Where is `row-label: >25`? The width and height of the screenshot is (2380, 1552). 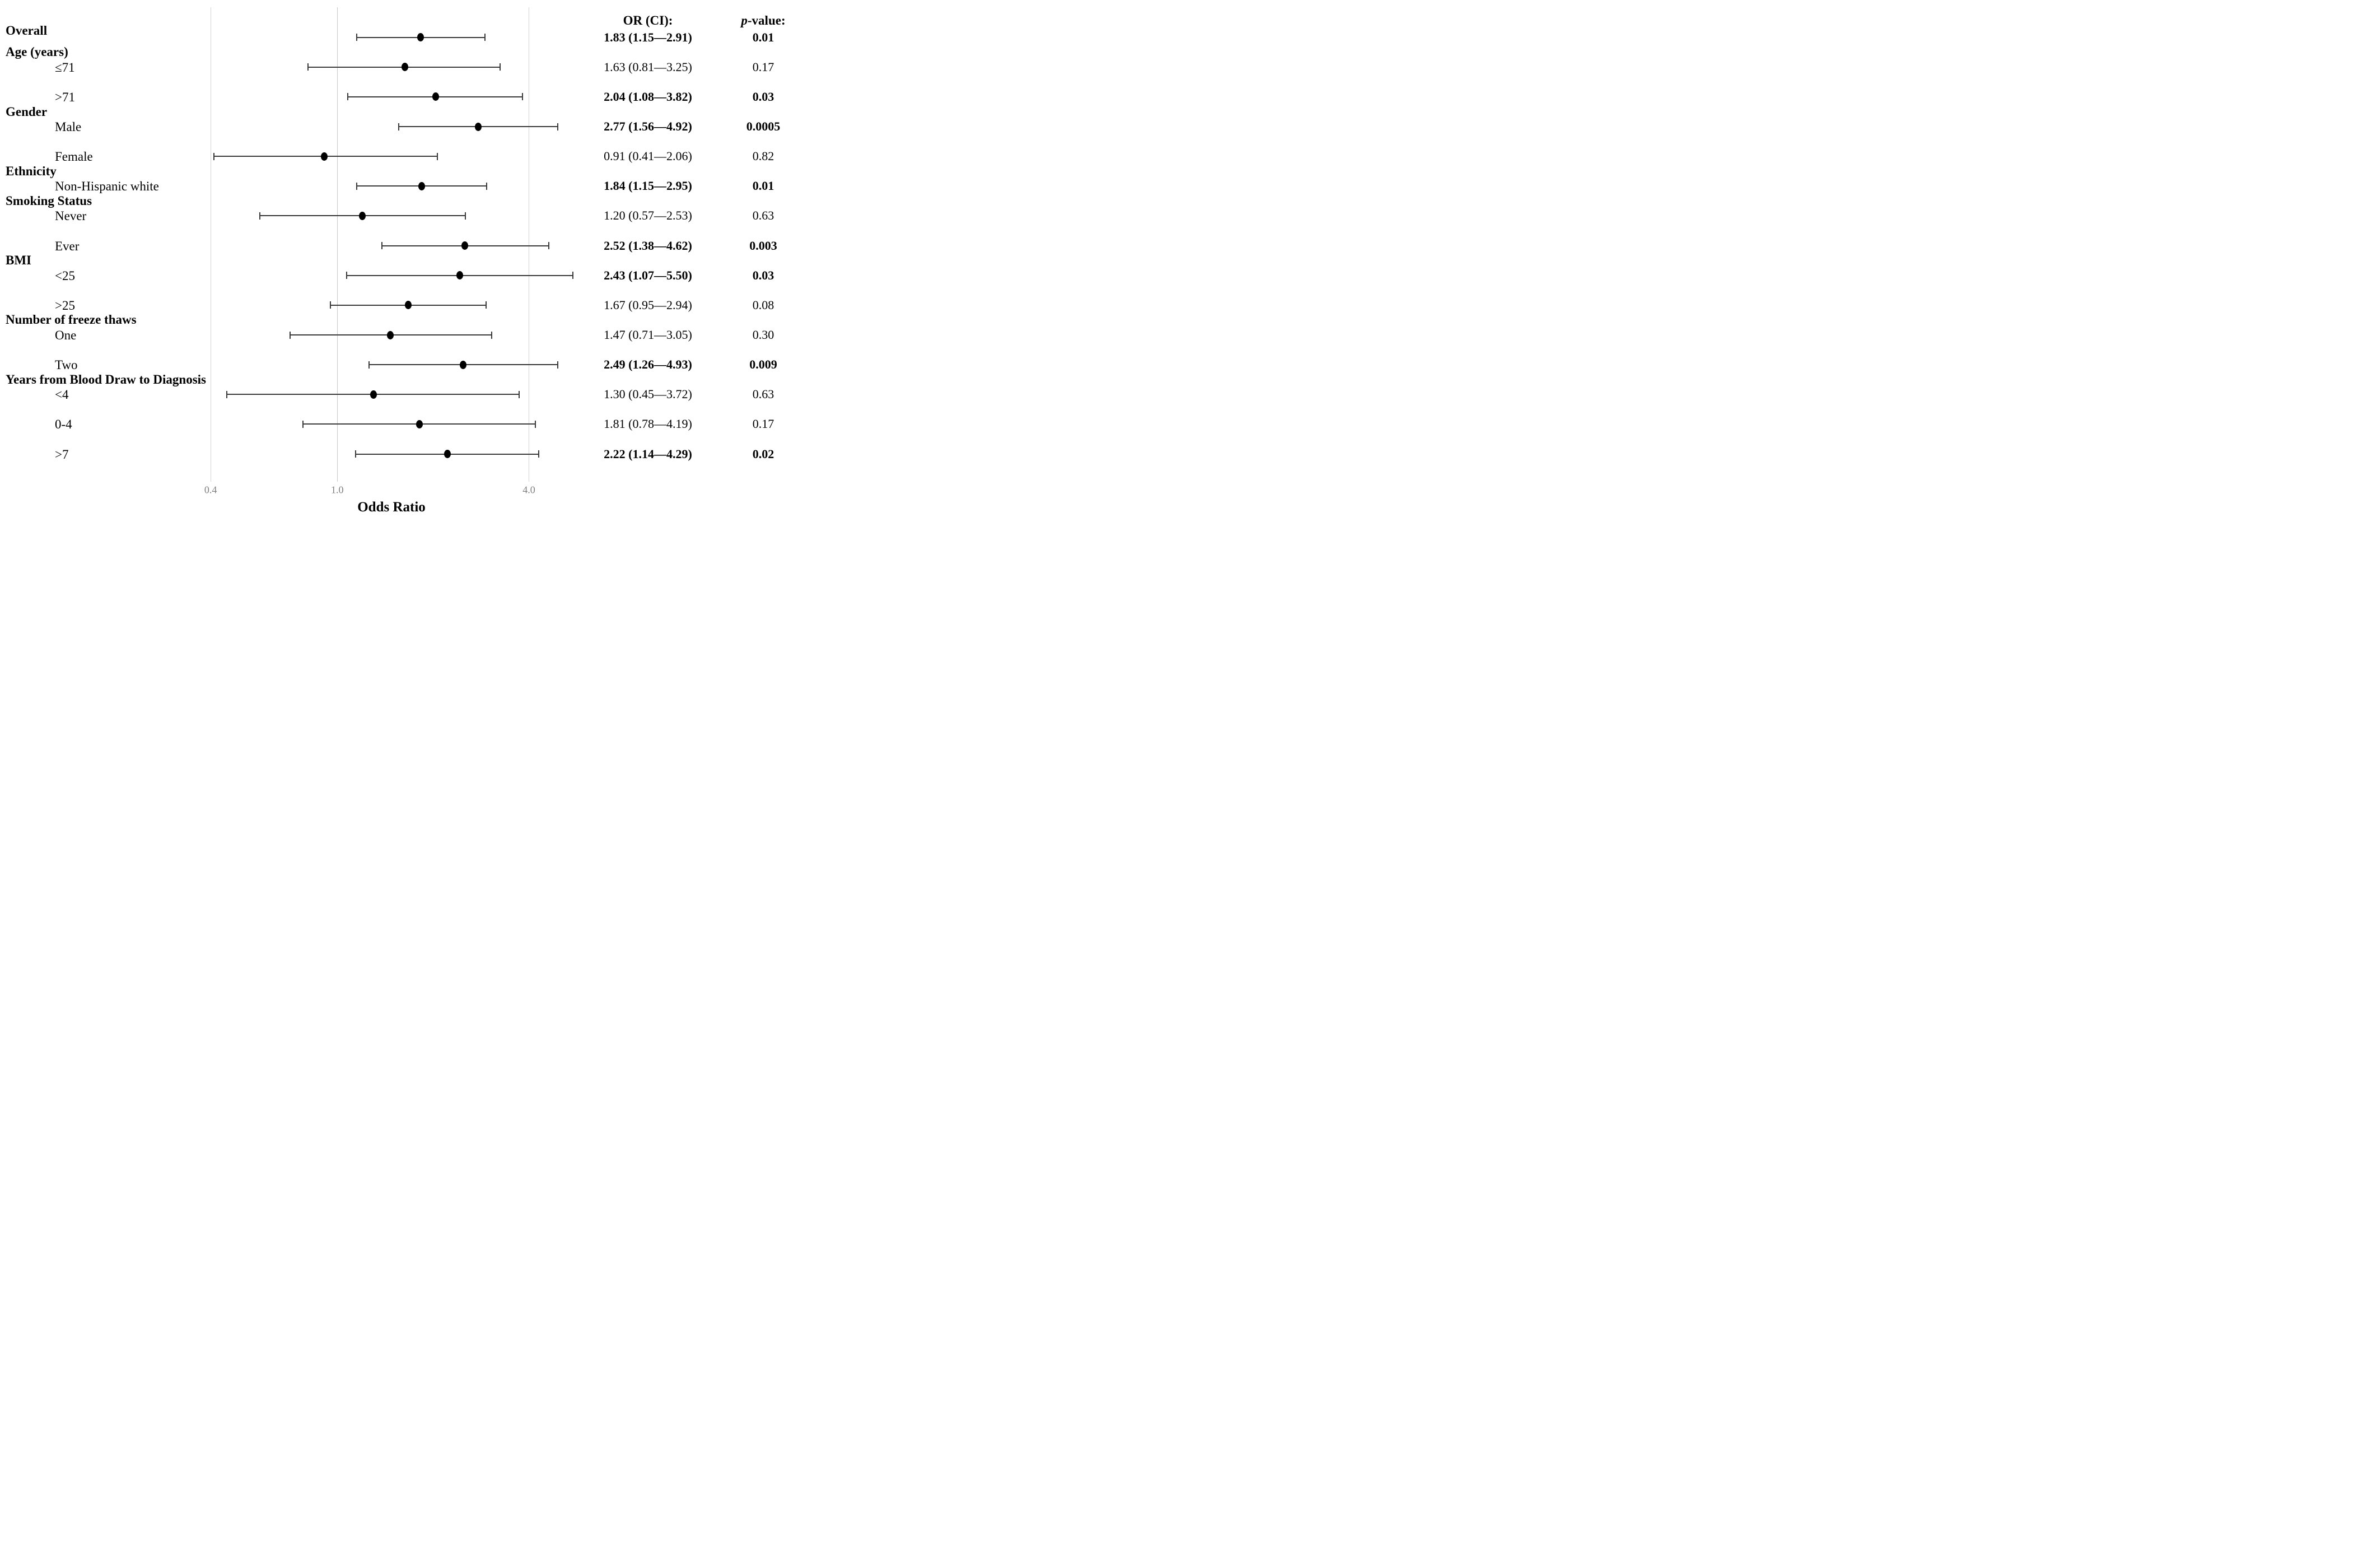 row-label: >25 is located at coordinates (65, 306).